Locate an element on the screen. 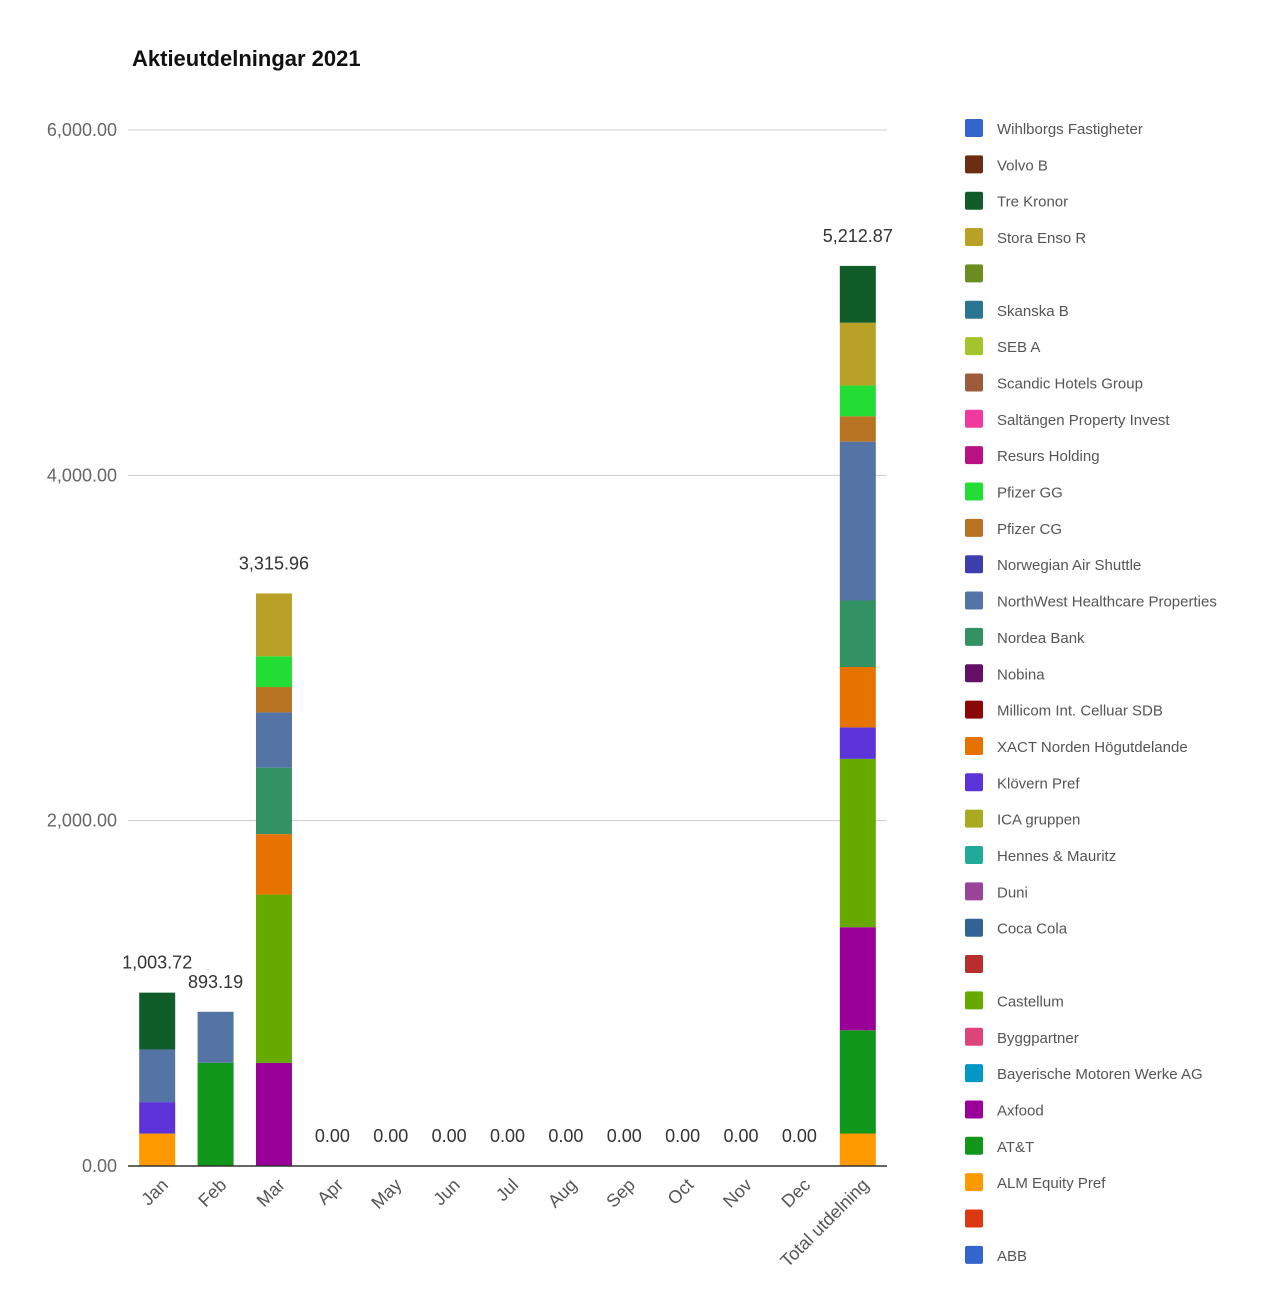 The width and height of the screenshot is (1286, 1314). x-tick-label: May is located at coordinates (386, 1194).